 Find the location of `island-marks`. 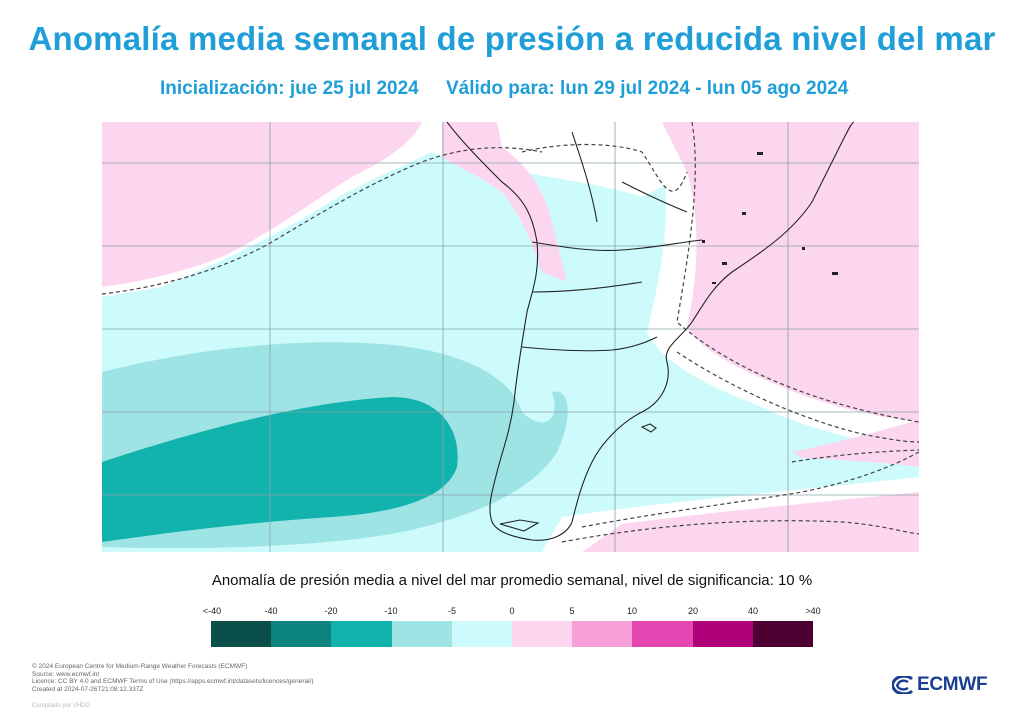

island-marks is located at coordinates (770, 218).